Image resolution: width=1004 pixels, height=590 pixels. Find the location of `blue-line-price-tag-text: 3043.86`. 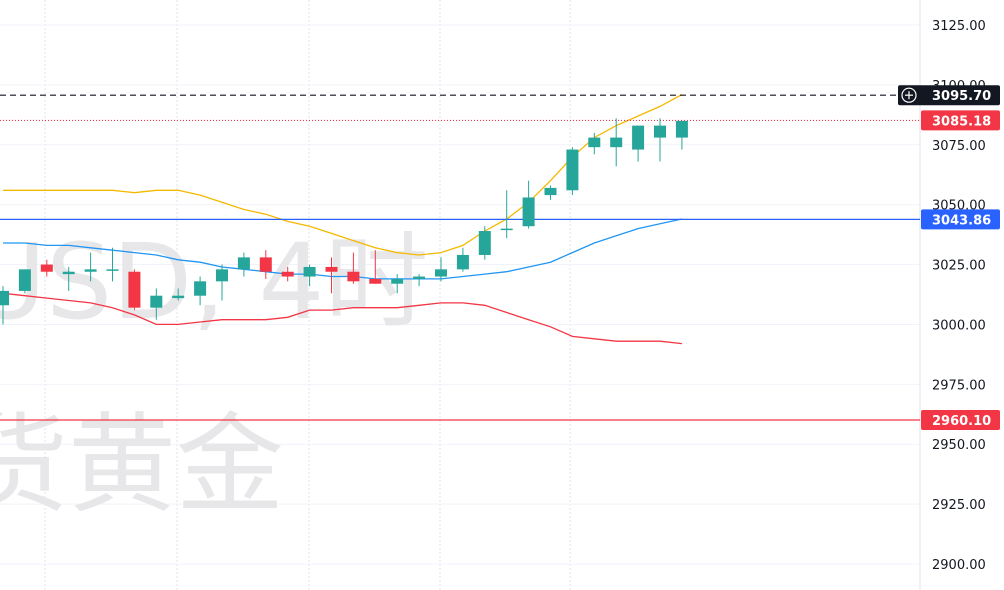

blue-line-price-tag-text: 3043.86 is located at coordinates (961, 220).